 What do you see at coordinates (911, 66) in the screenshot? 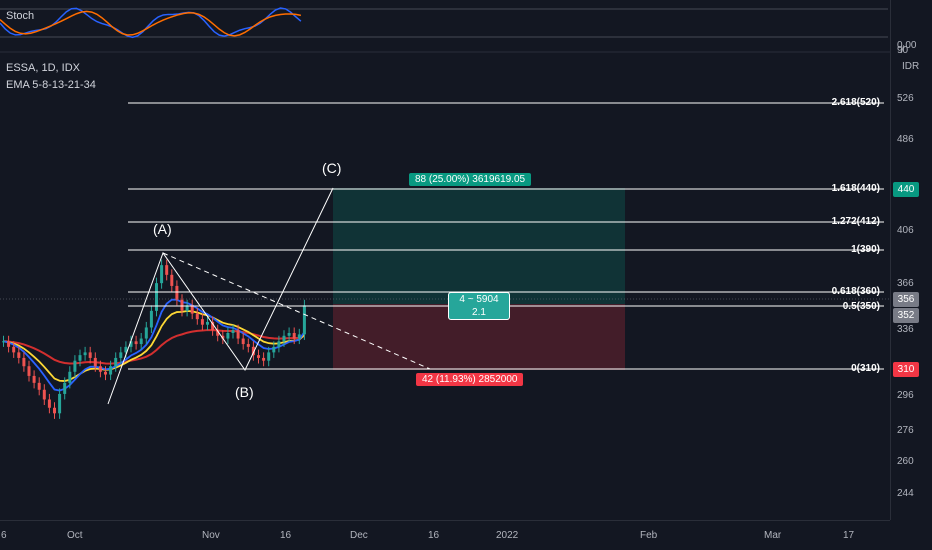
I see `currency-label: IDR` at bounding box center [911, 66].